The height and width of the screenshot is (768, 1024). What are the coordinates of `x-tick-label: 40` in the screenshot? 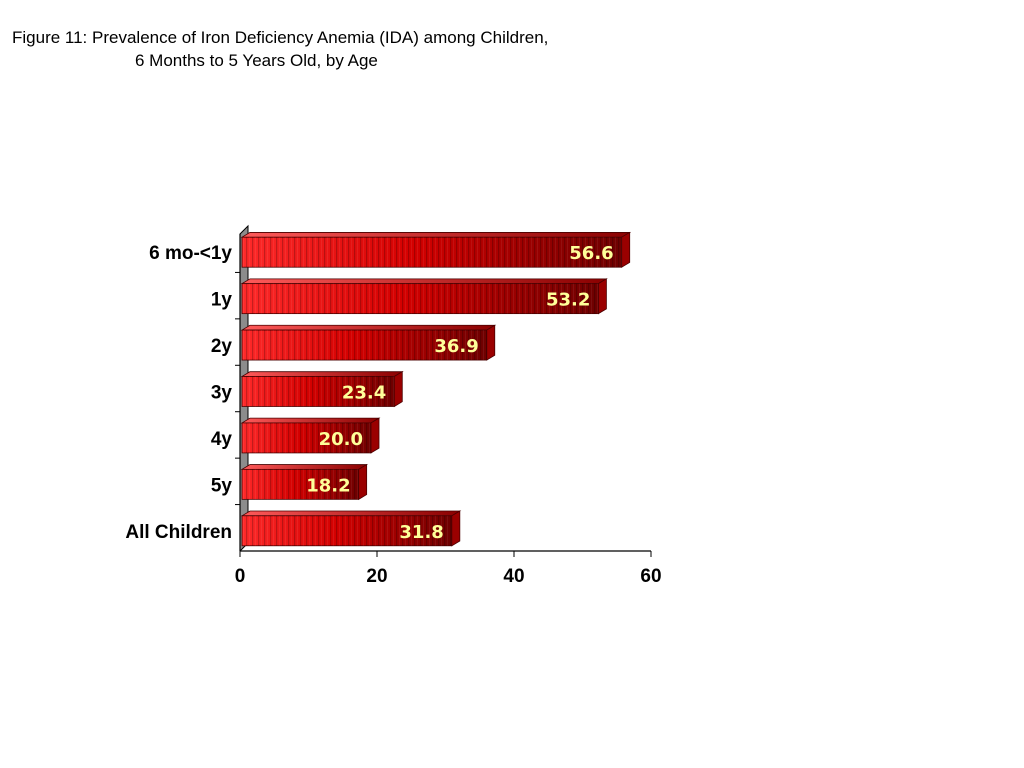 It's located at (513, 576).